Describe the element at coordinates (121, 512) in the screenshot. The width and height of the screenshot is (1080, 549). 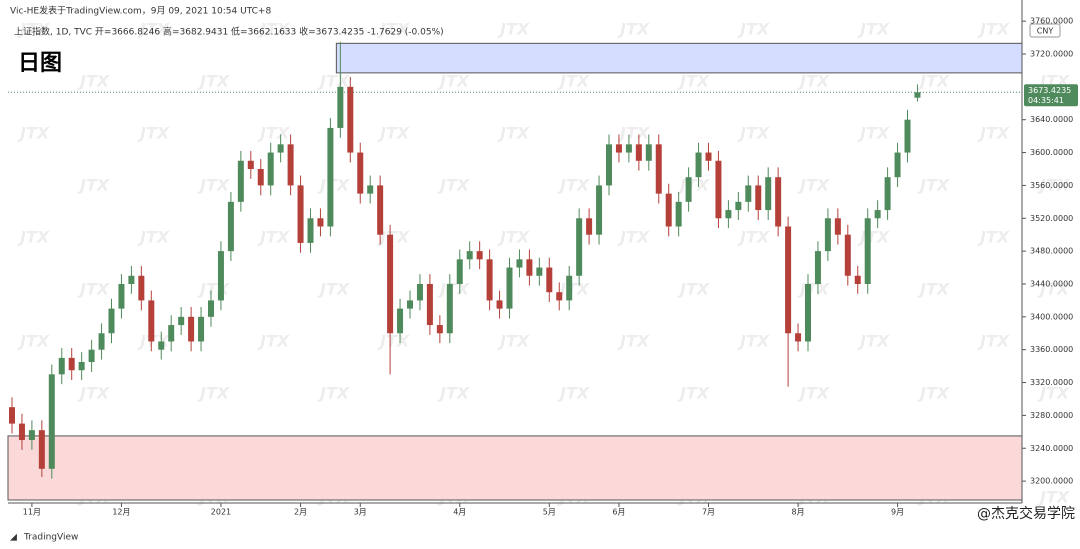
I see `x-tick-label: 12月` at that location.